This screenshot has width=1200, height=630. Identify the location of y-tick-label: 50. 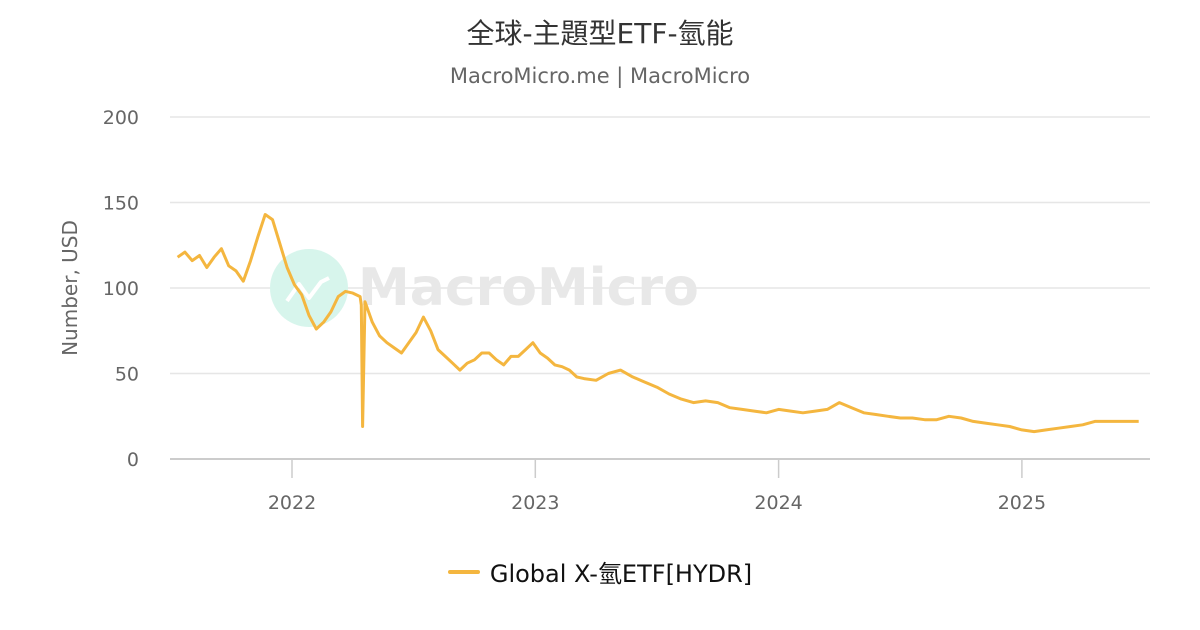
(127, 375).